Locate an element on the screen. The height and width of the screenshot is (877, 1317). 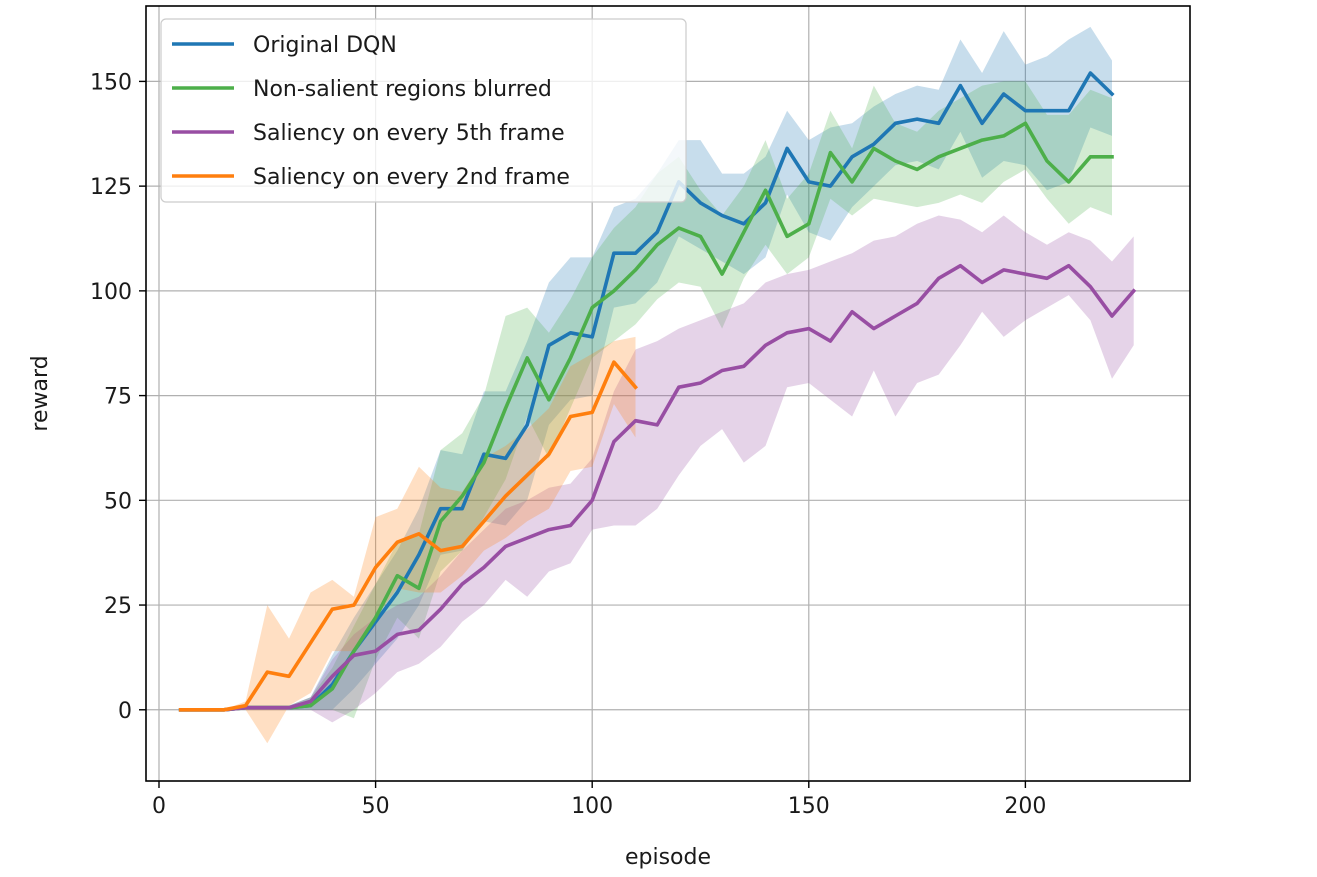
y-axis-label: reward is located at coordinates (40, 393).